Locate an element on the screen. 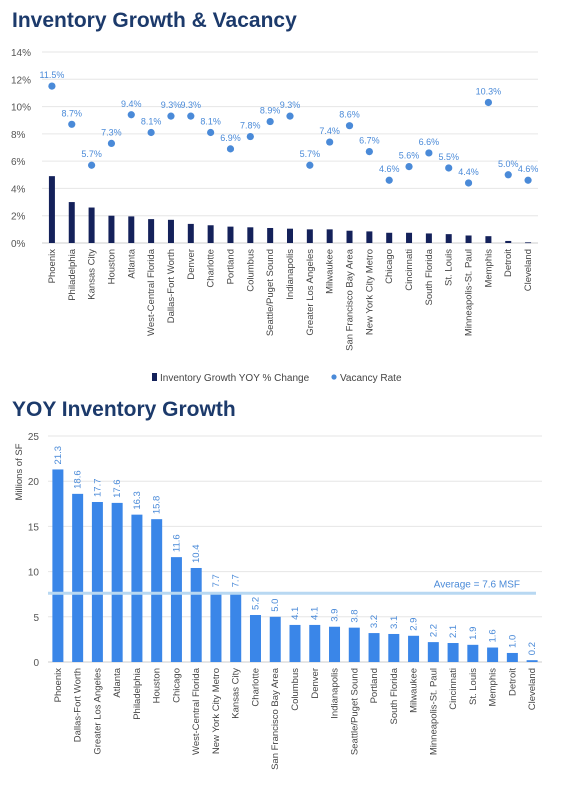  vacancy-data-label: 8.7% is located at coordinates (72, 113).